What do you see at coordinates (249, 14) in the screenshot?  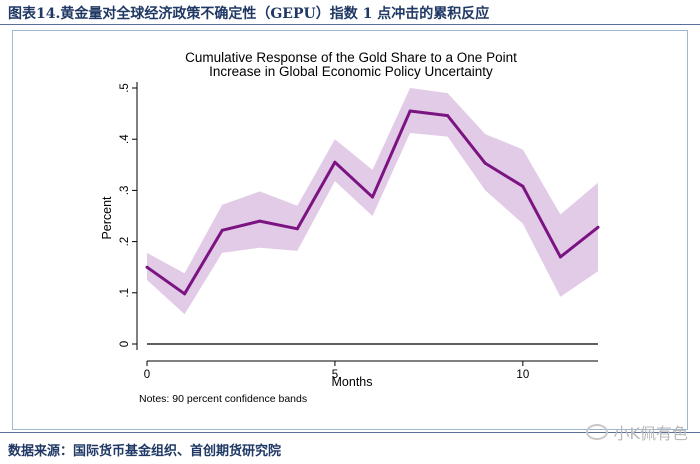 I see `figure-caption: 图表14.黄金量对全球经济政策不确定性（GEPU）指数 1 点冲击的累积反应` at bounding box center [249, 14].